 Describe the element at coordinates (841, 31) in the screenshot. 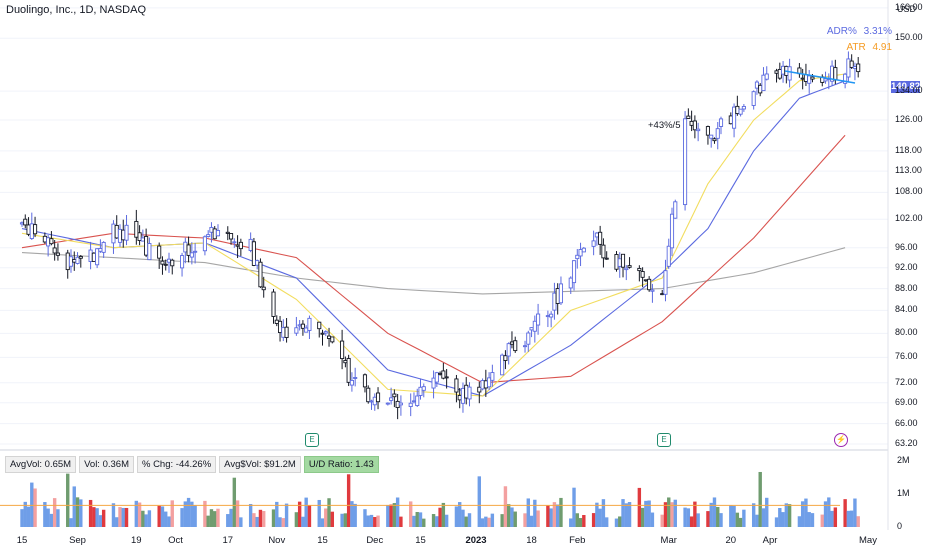

I see `adr-label: ADR%` at that location.